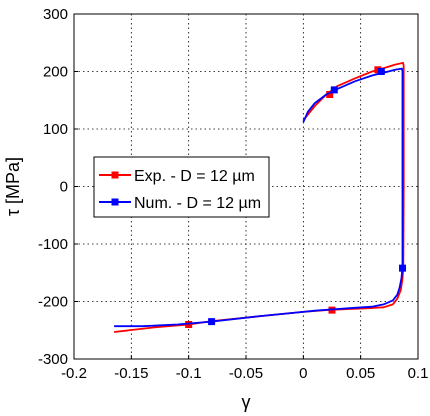 The width and height of the screenshot is (430, 416). What do you see at coordinates (194, 176) in the screenshot?
I see `legend-label: Exp. - D = 12 µm` at bounding box center [194, 176].